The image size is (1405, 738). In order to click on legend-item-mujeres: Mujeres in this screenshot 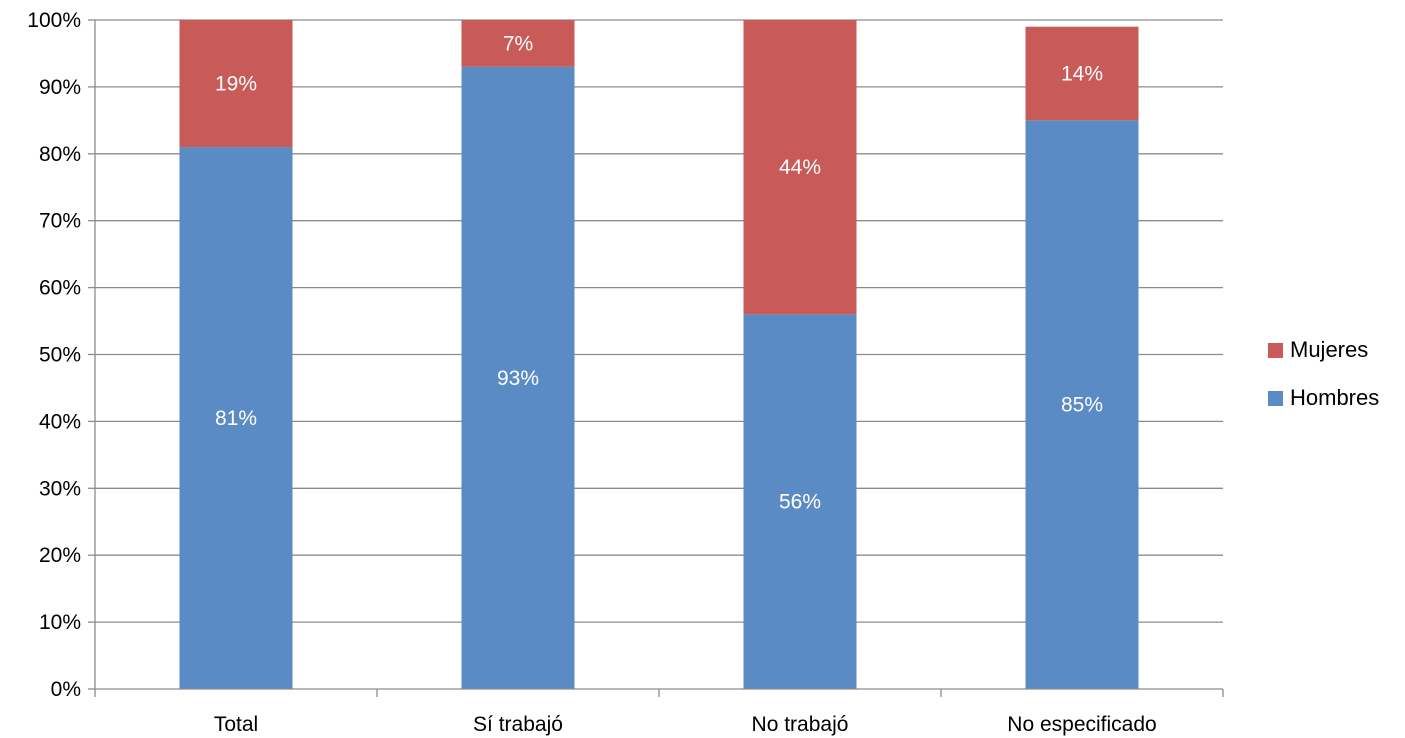, I will do `click(1318, 349)`.